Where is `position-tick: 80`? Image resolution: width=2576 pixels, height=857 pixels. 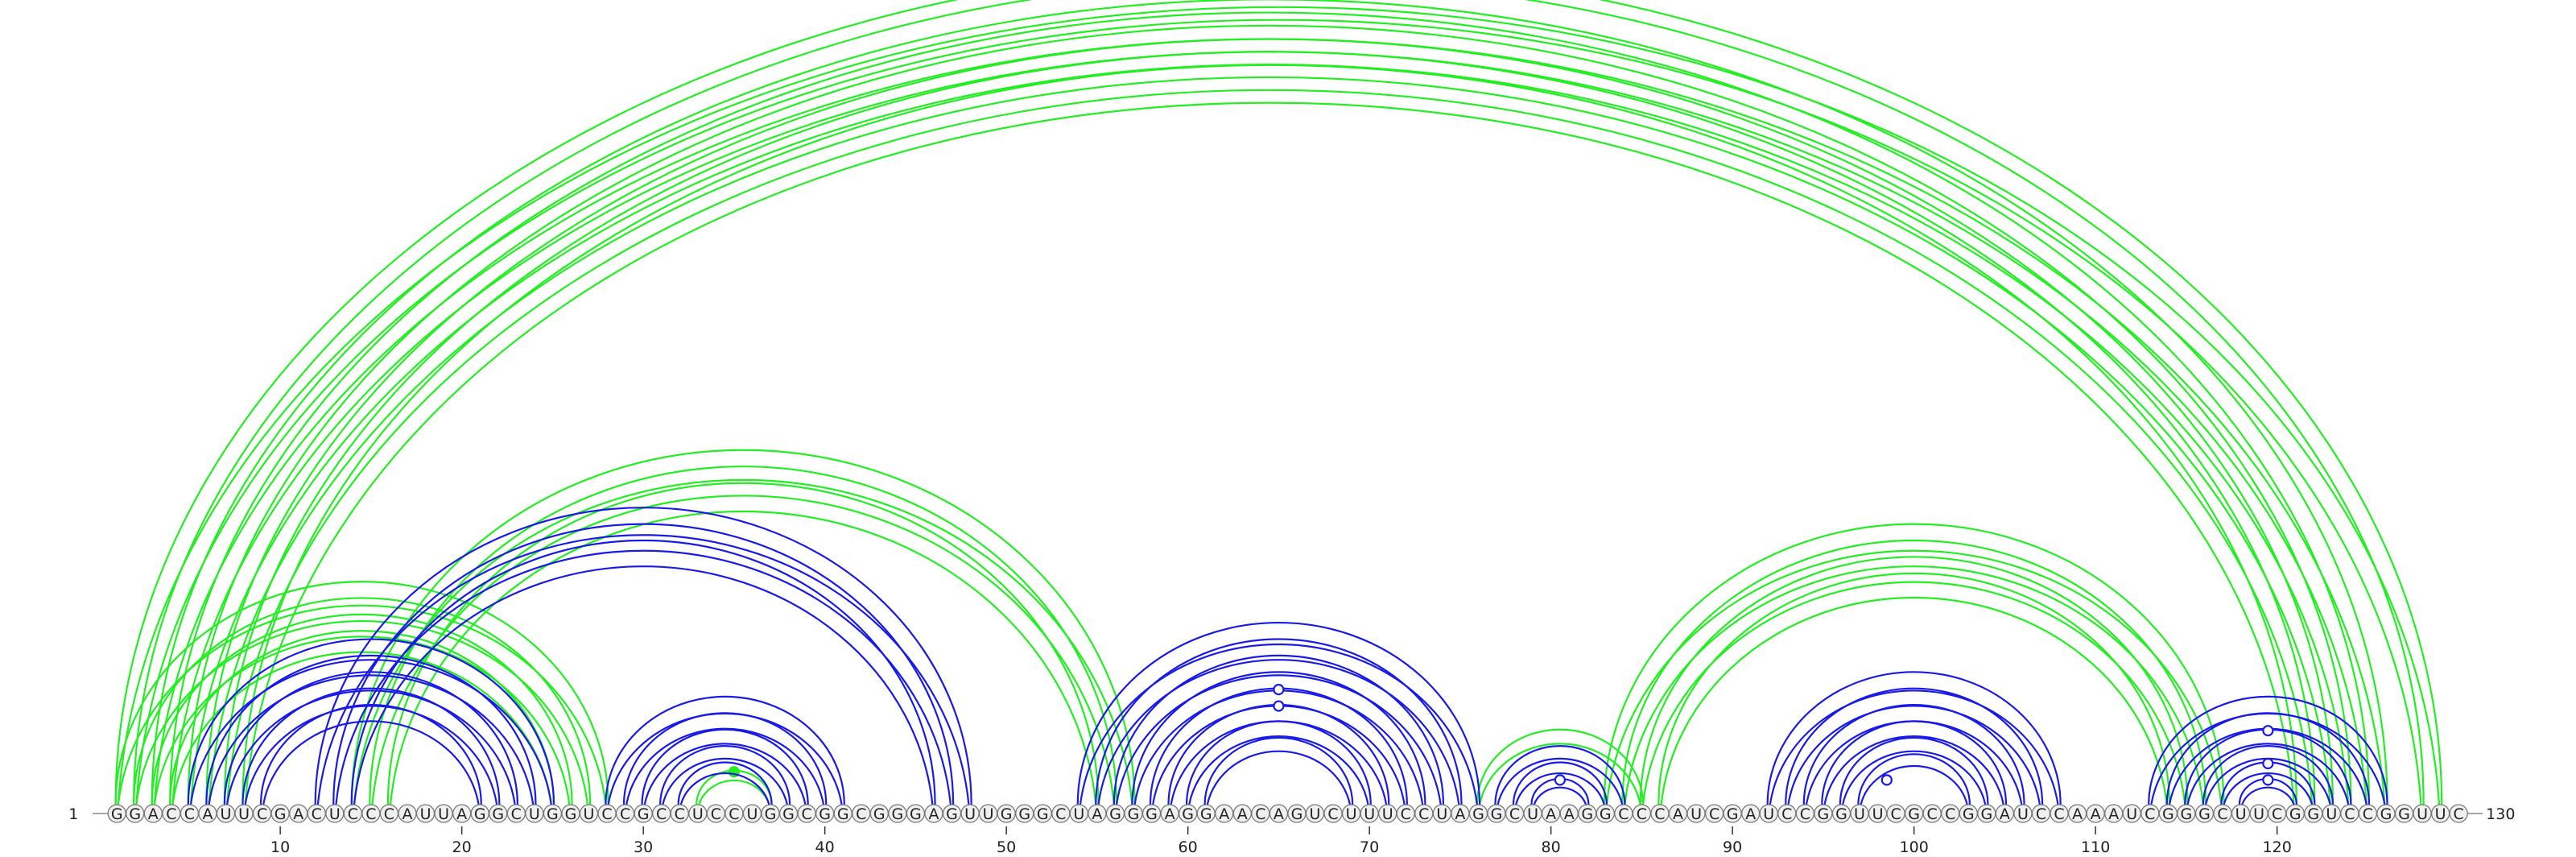 position-tick: 80 is located at coordinates (1551, 841).